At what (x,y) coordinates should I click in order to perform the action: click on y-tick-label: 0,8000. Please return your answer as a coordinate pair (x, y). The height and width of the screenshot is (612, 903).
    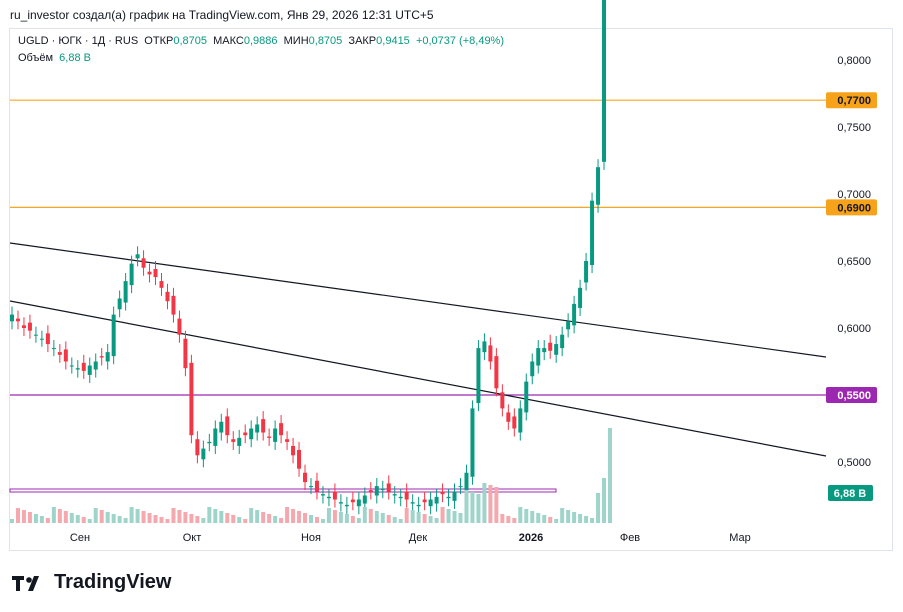
    Looking at the image, I should click on (854, 61).